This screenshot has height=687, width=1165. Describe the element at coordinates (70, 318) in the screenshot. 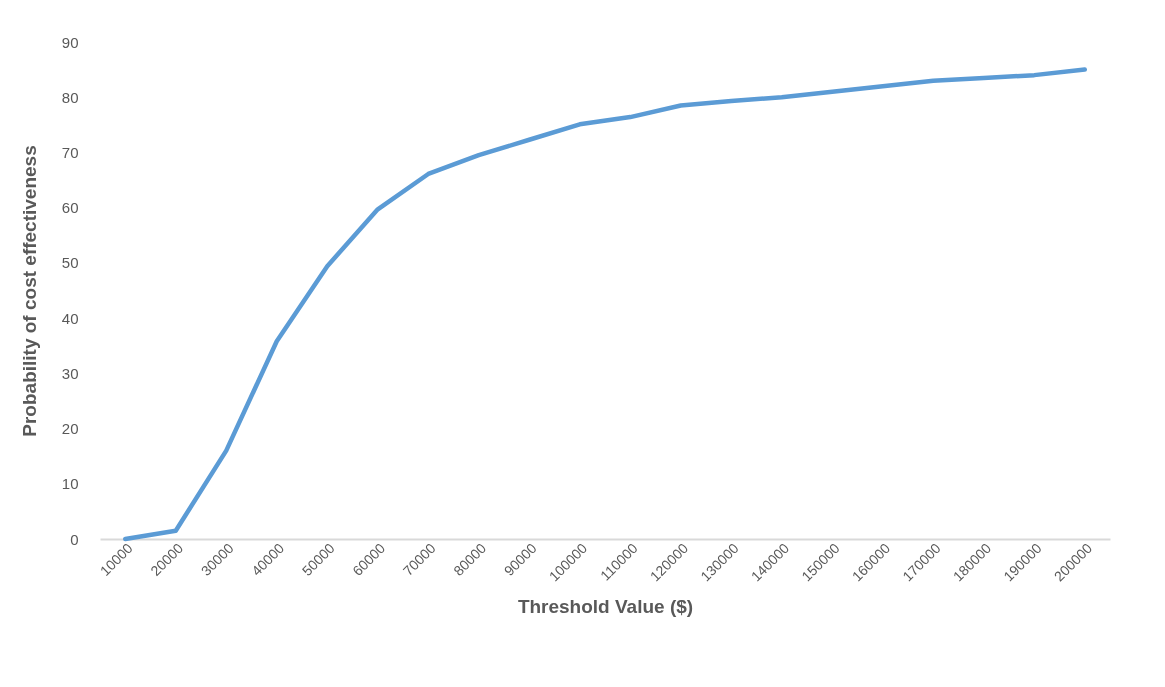

I see `y-tick-label: 40` at that location.